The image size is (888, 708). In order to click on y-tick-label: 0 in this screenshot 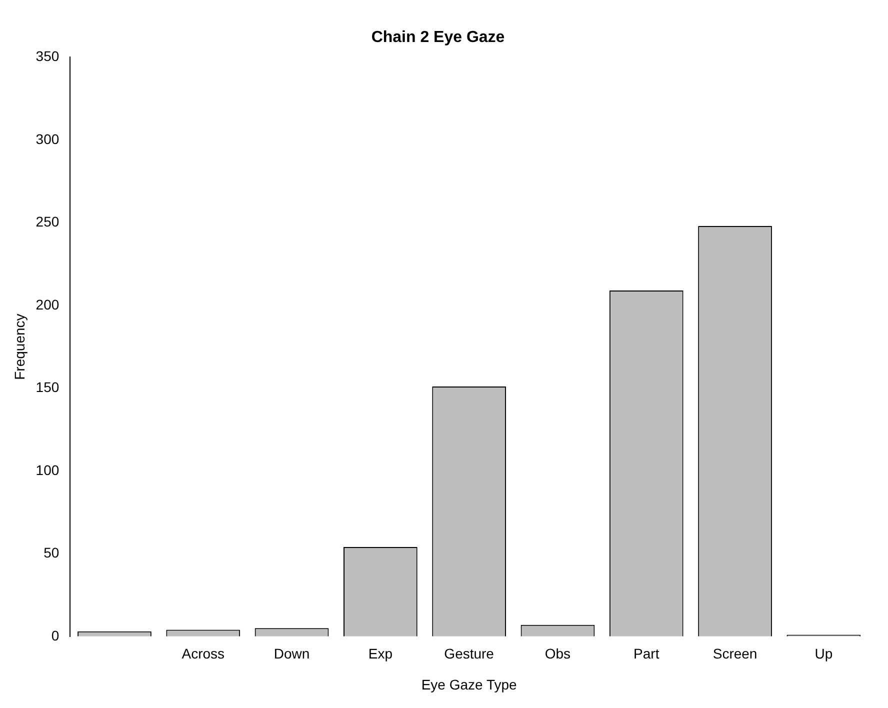, I will do `click(55, 635)`.